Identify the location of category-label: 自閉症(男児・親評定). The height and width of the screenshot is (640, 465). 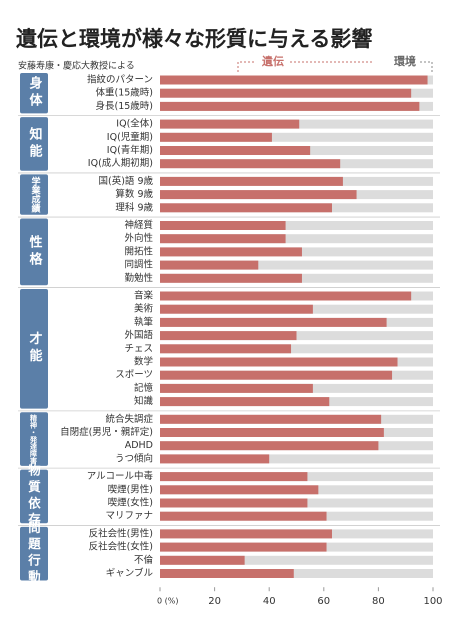
(106, 432).